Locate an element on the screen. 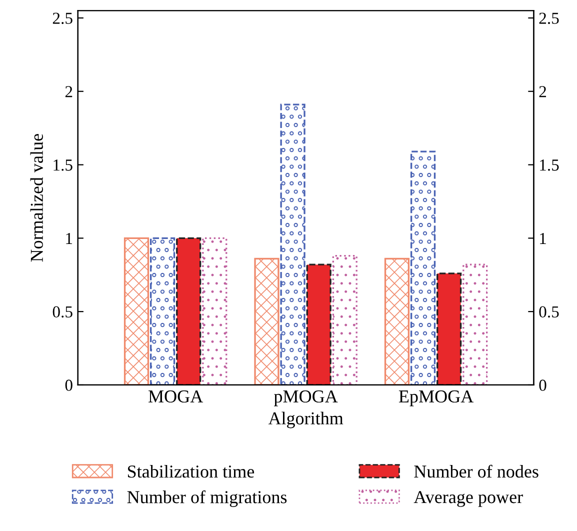 The width and height of the screenshot is (577, 531). y2-tick-label: 1 is located at coordinates (543, 238).